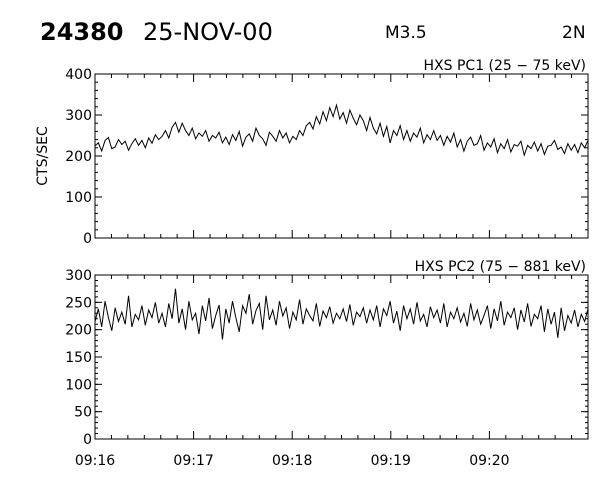  Describe the element at coordinates (193, 461) in the screenshot. I see `xtick-label: 09:17` at that location.